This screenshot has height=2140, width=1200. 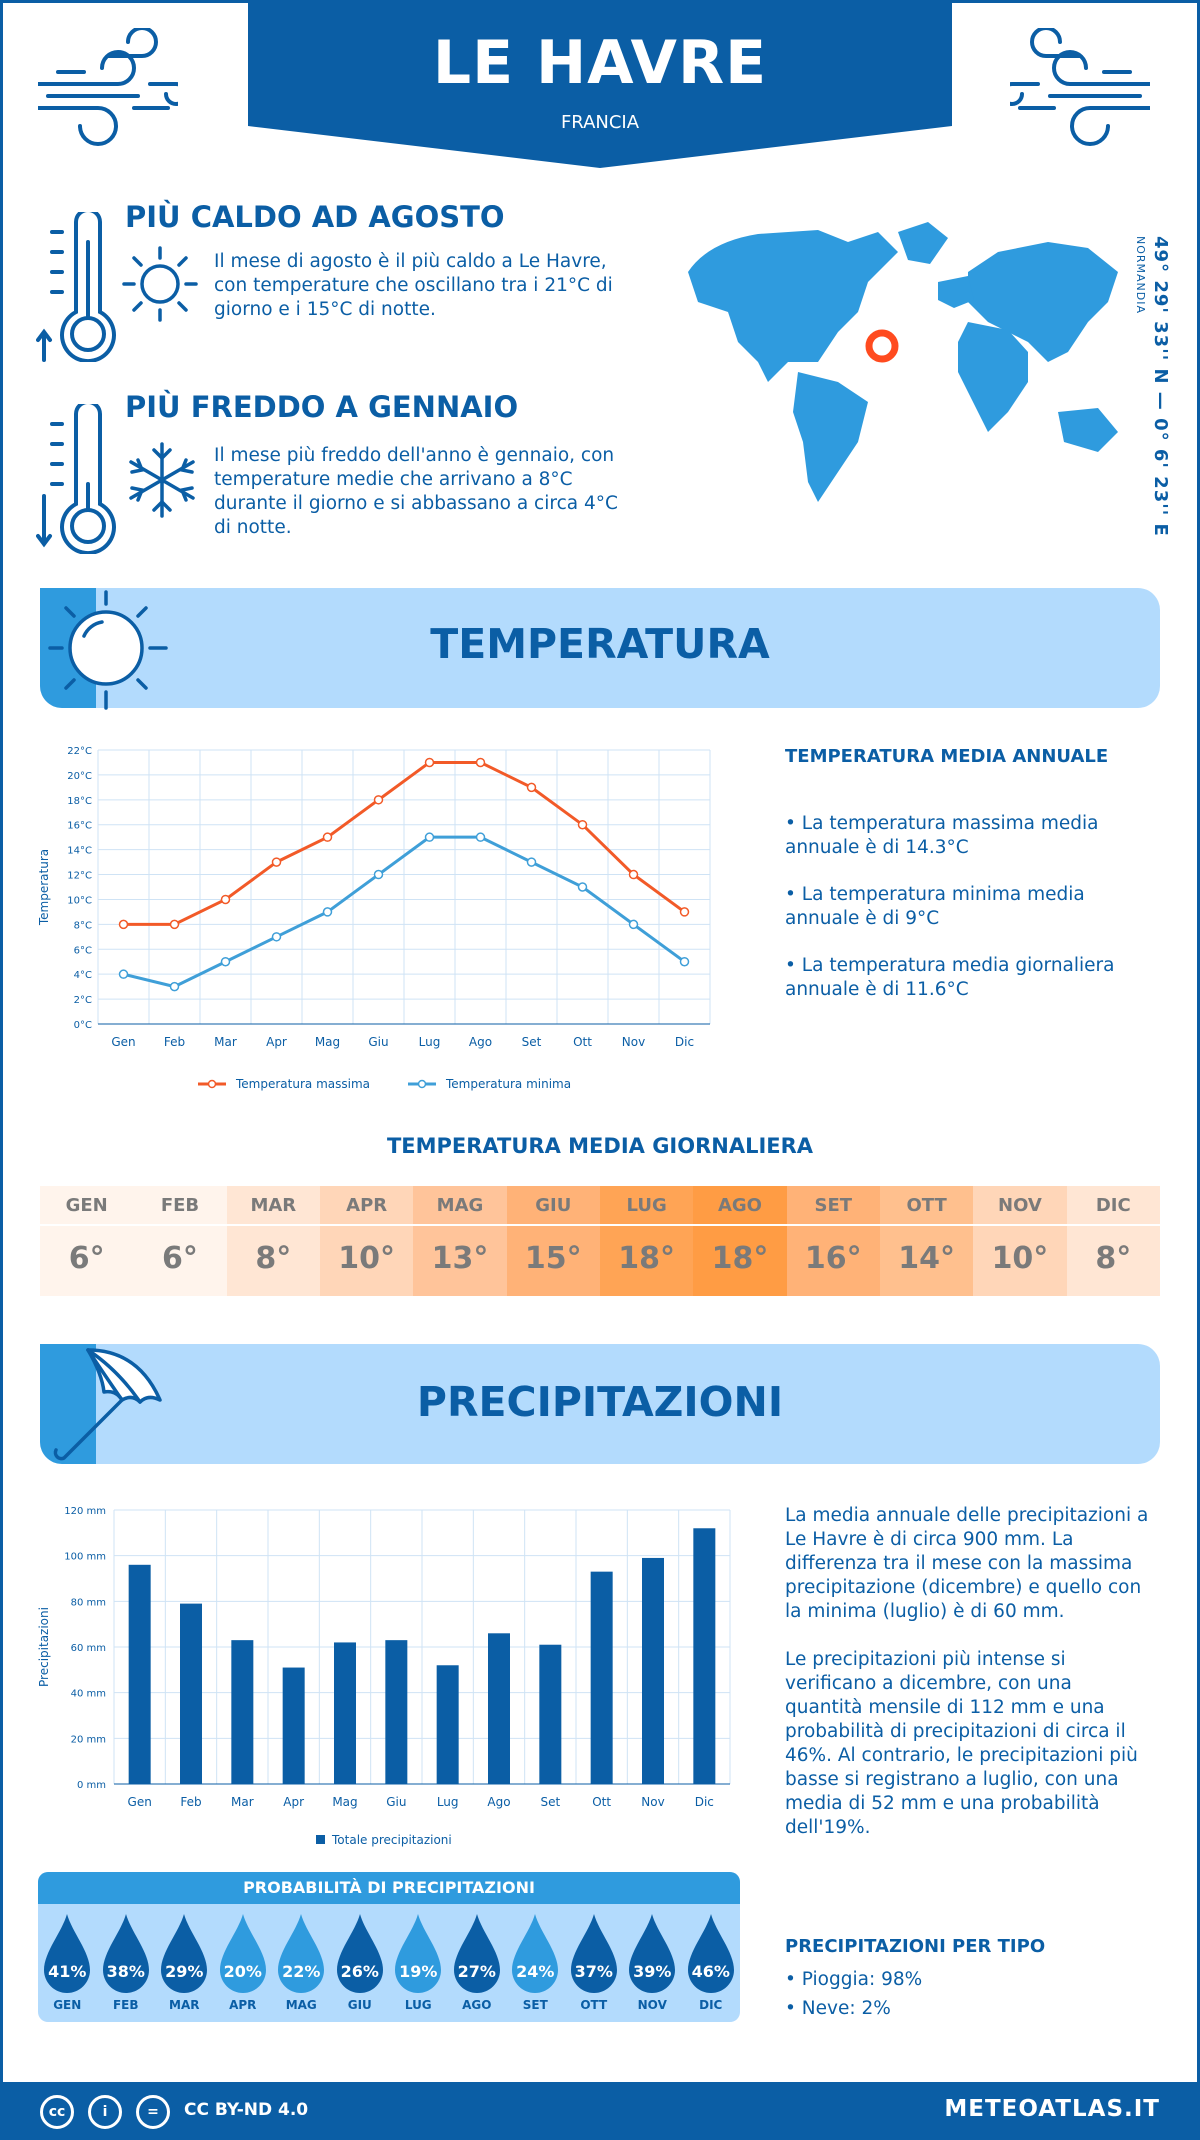 I want to click on daily-temp-cell: NOV 10°, so click(x=1020, y=1241).